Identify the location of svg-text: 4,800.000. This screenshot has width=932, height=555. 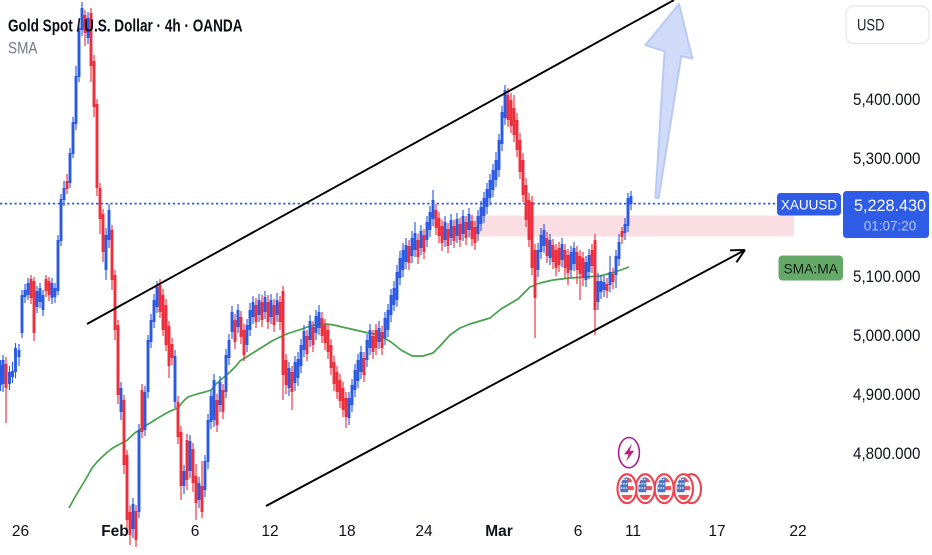
(887, 454).